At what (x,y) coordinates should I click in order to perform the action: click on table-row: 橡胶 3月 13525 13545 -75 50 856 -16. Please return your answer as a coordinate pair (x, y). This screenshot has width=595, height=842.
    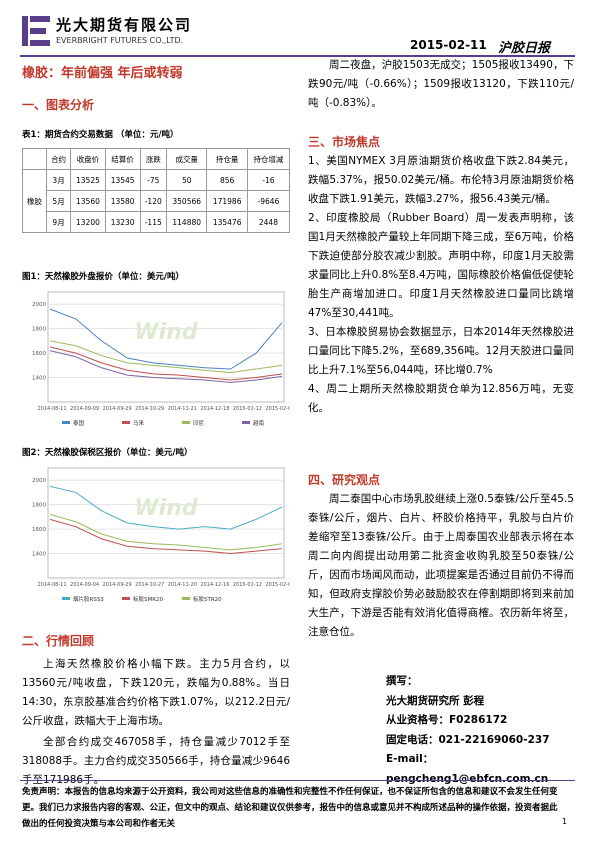
    Looking at the image, I should click on (156, 201).